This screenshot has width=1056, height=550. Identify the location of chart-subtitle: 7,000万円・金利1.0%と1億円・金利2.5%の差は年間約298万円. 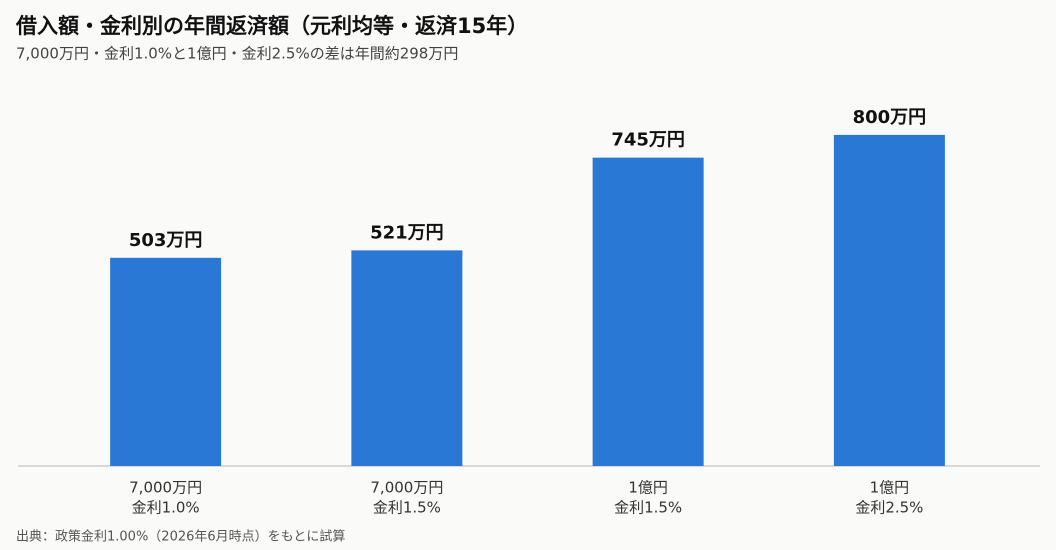
(237, 54).